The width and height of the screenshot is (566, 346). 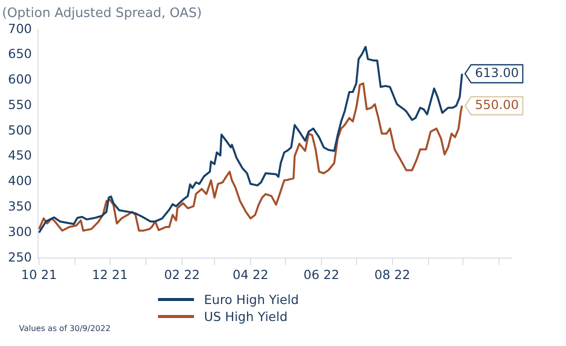 I want to click on y-tick-label: 550, so click(x=20, y=104).